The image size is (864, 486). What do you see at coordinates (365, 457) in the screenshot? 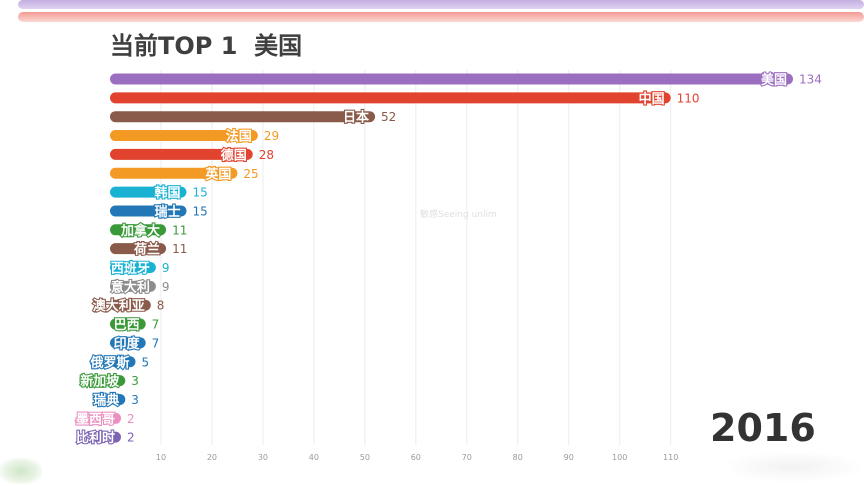
I see `x-tick-label: 50` at bounding box center [365, 457].